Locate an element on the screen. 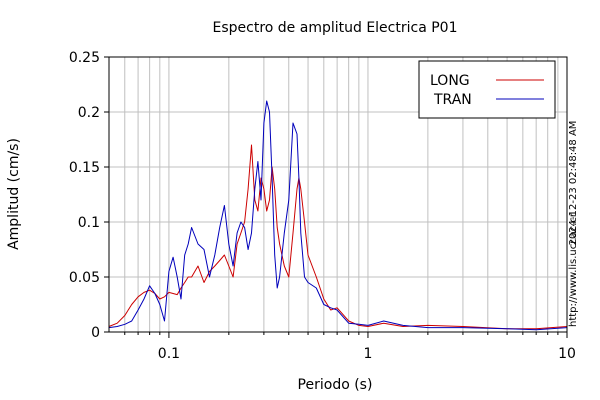 The width and height of the screenshot is (600, 400). x-tick-label: 0.1 is located at coordinates (169, 354).